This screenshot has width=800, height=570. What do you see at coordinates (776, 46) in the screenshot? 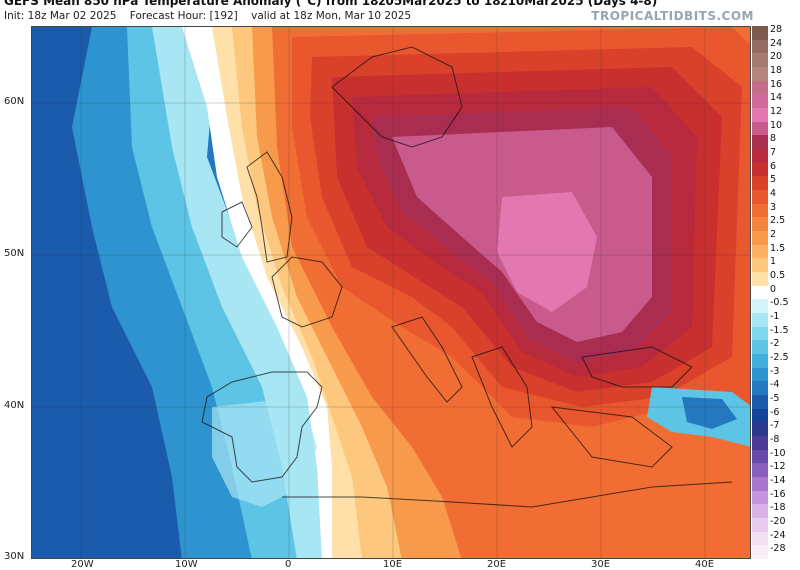
I see `colorbar-entry: 24` at bounding box center [776, 46].